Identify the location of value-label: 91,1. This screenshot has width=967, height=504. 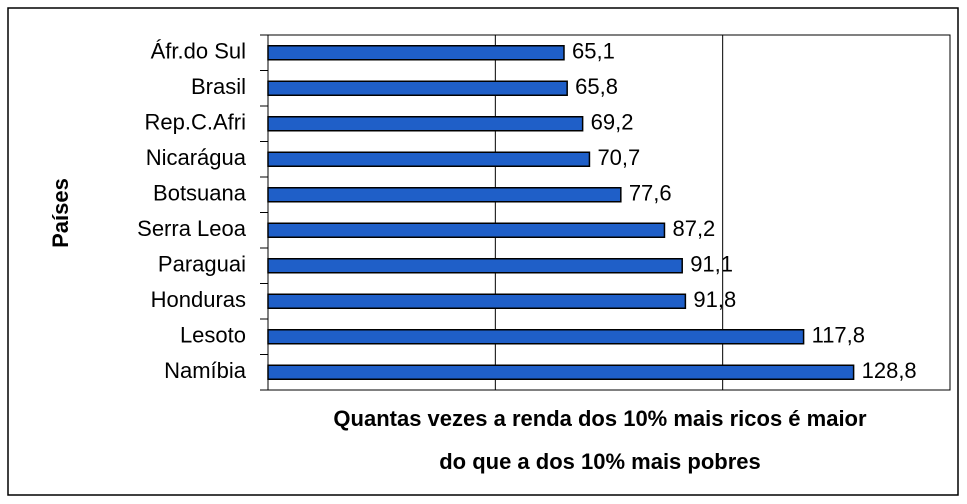
(711, 264).